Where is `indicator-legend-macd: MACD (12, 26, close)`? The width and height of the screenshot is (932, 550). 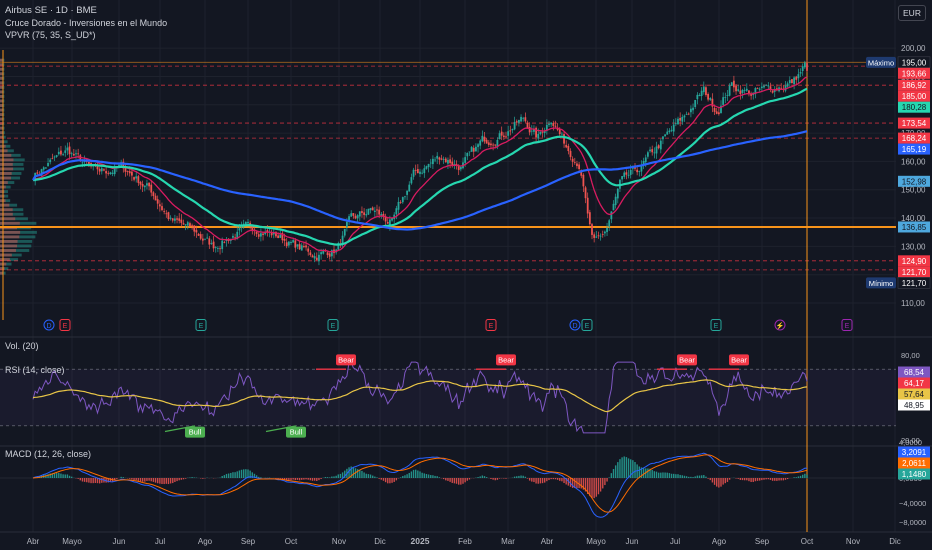
indicator-legend-macd: MACD (12, 26, close) is located at coordinates (48, 454).